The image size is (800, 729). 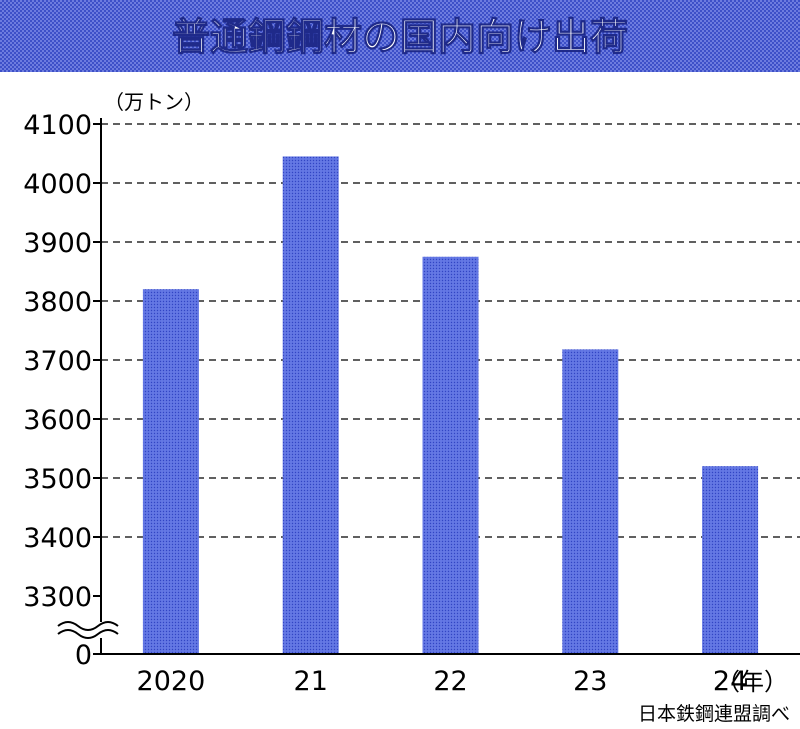 What do you see at coordinates (57, 390) in the screenshot?
I see `y-tick-labels: 4100 4000 3900 3800 3700 3600 3500 3400 3300 0` at bounding box center [57, 390].